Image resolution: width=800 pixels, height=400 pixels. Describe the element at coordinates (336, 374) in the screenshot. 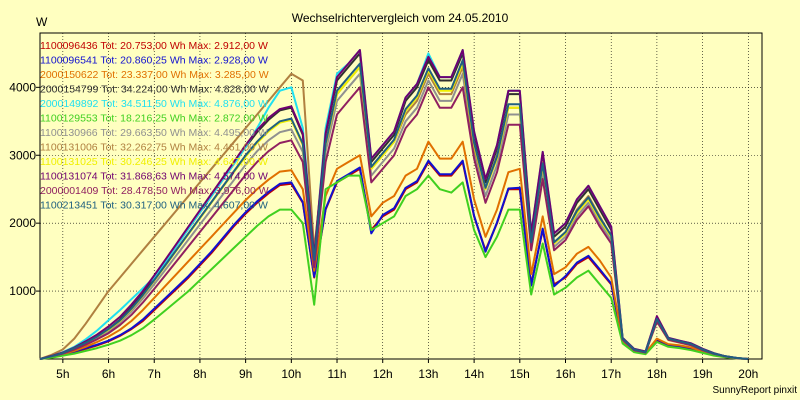

I see `x-tick-label: 11h` at that location.